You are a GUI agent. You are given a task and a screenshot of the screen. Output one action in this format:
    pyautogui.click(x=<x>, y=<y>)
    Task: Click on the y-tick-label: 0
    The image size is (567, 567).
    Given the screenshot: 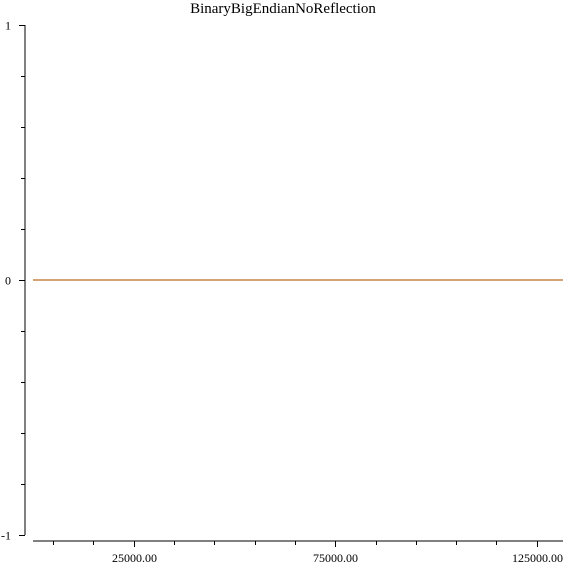 What is the action you would take?
    pyautogui.click(x=8, y=281)
    